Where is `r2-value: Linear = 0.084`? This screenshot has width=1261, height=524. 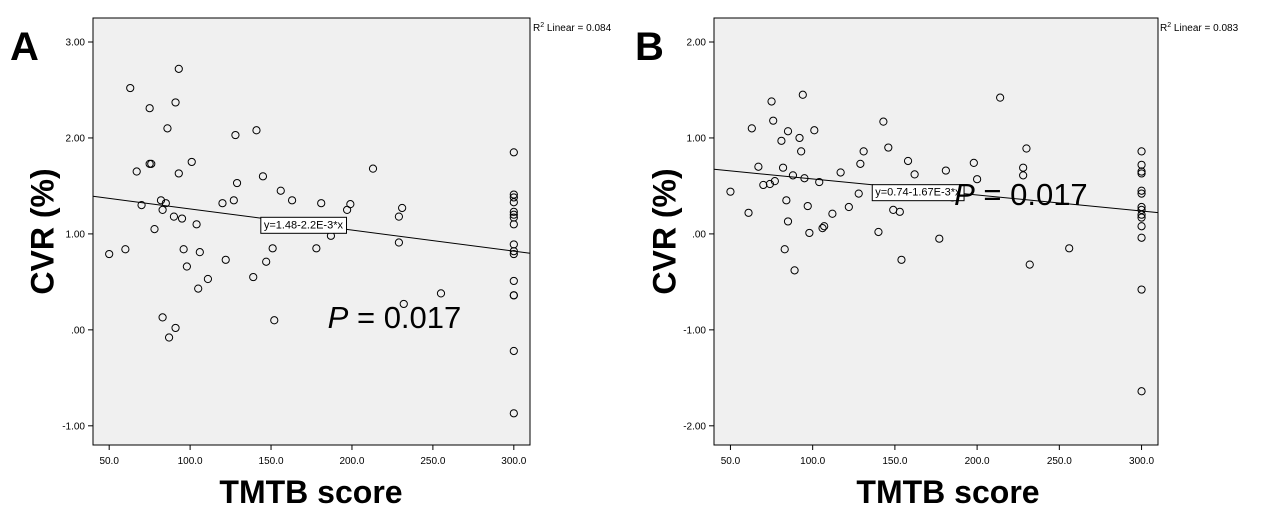
r2-value: Linear = 0.084 is located at coordinates (577, 28).